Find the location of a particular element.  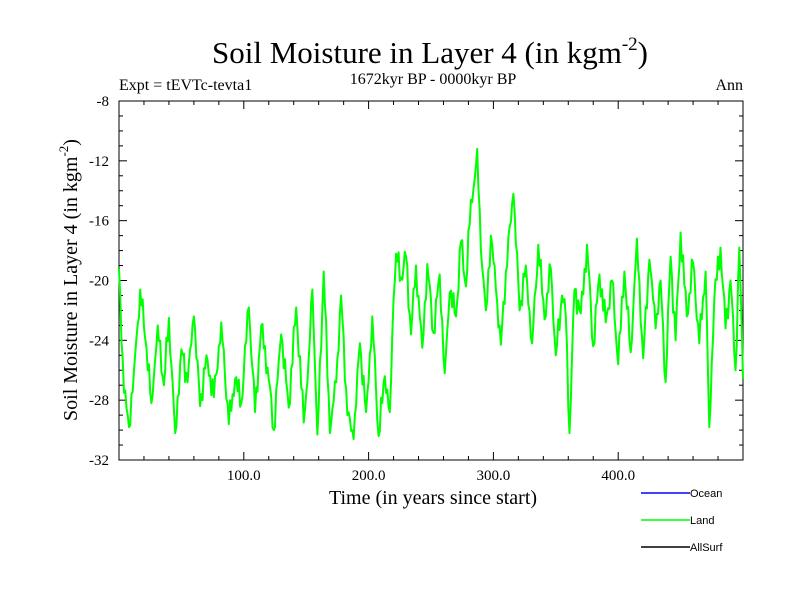

chart-subtitle: 1672kyr BP - 0000kyr BP is located at coordinates (433, 79).